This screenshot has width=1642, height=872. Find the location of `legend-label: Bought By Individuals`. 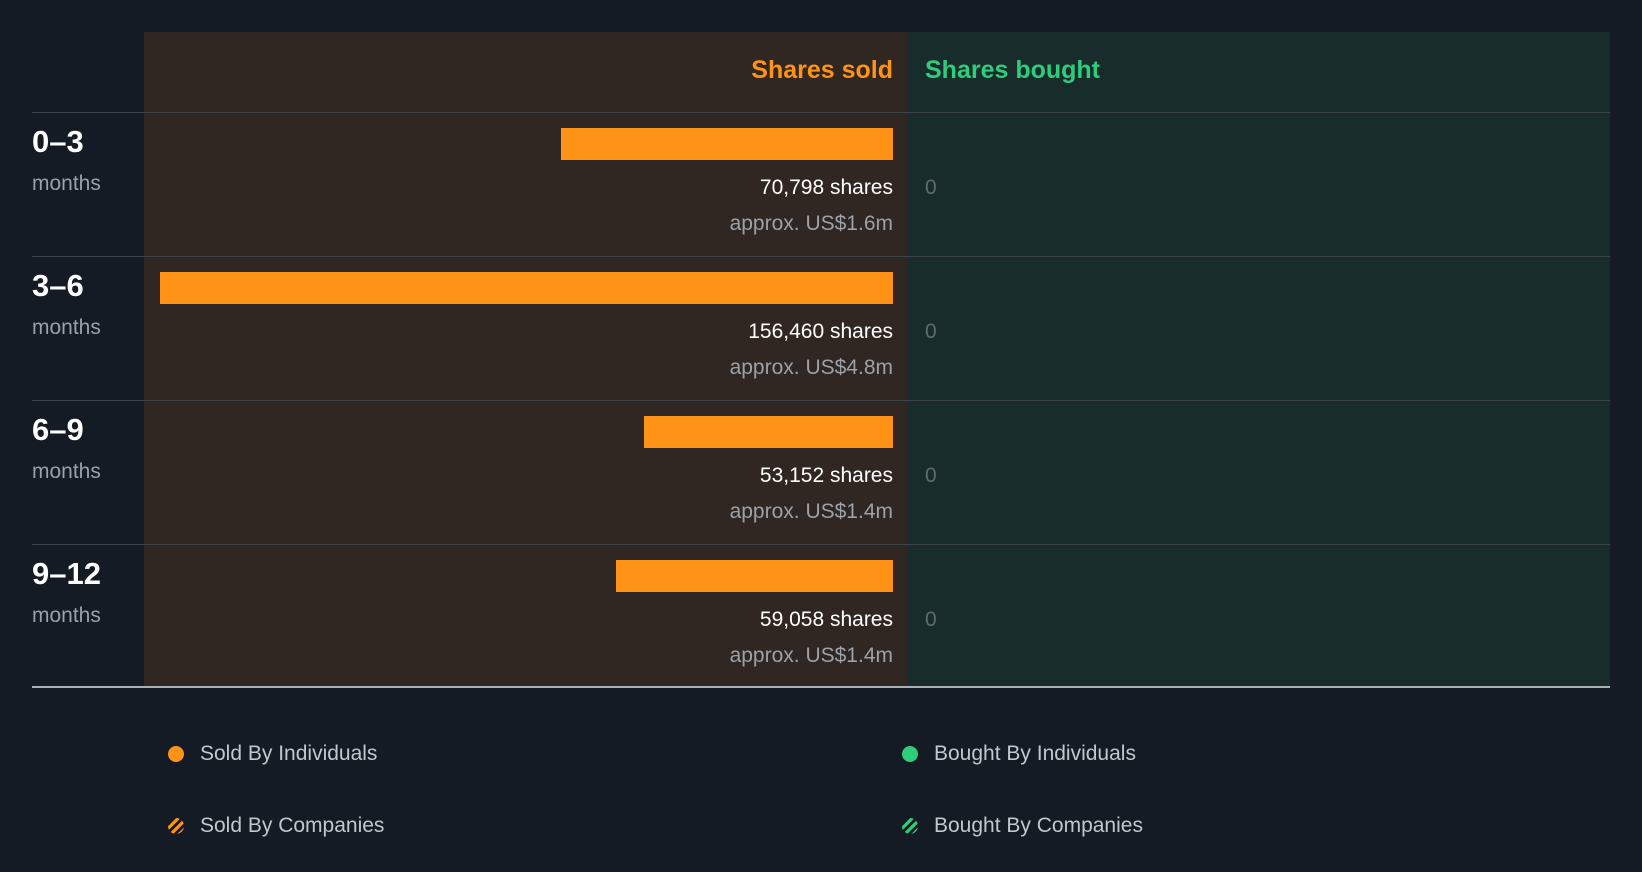

legend-label: Bought By Individuals is located at coordinates (1035, 753).